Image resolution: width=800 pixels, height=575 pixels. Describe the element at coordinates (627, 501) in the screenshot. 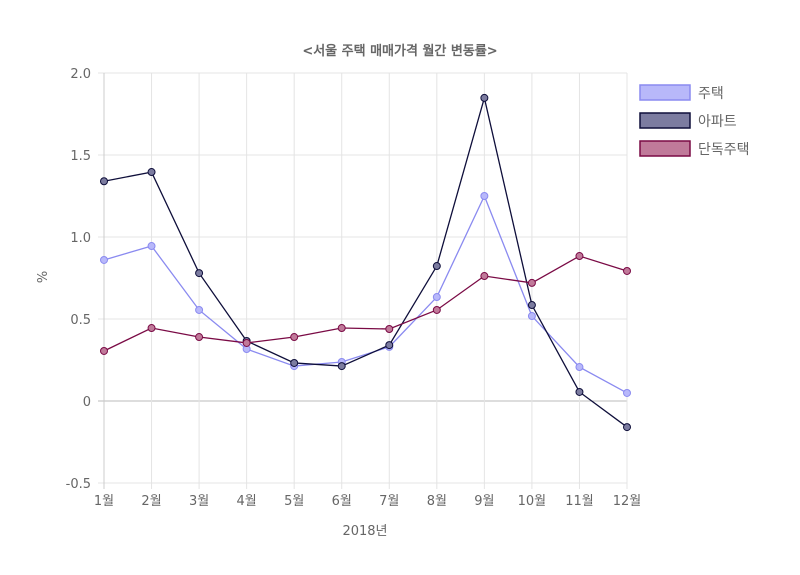

I see `x-tick-label: 12월` at that location.